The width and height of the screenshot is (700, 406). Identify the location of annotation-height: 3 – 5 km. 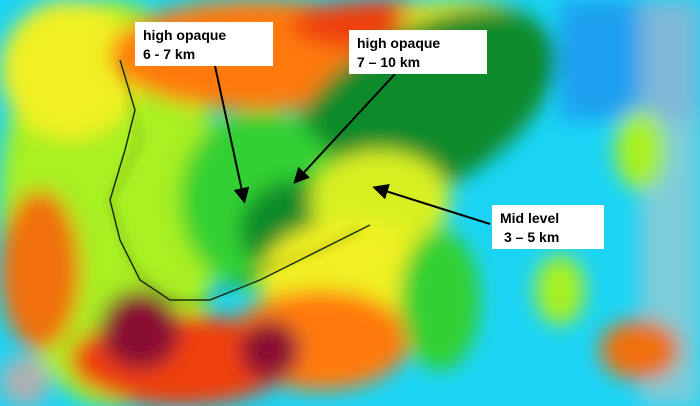
(532, 237).